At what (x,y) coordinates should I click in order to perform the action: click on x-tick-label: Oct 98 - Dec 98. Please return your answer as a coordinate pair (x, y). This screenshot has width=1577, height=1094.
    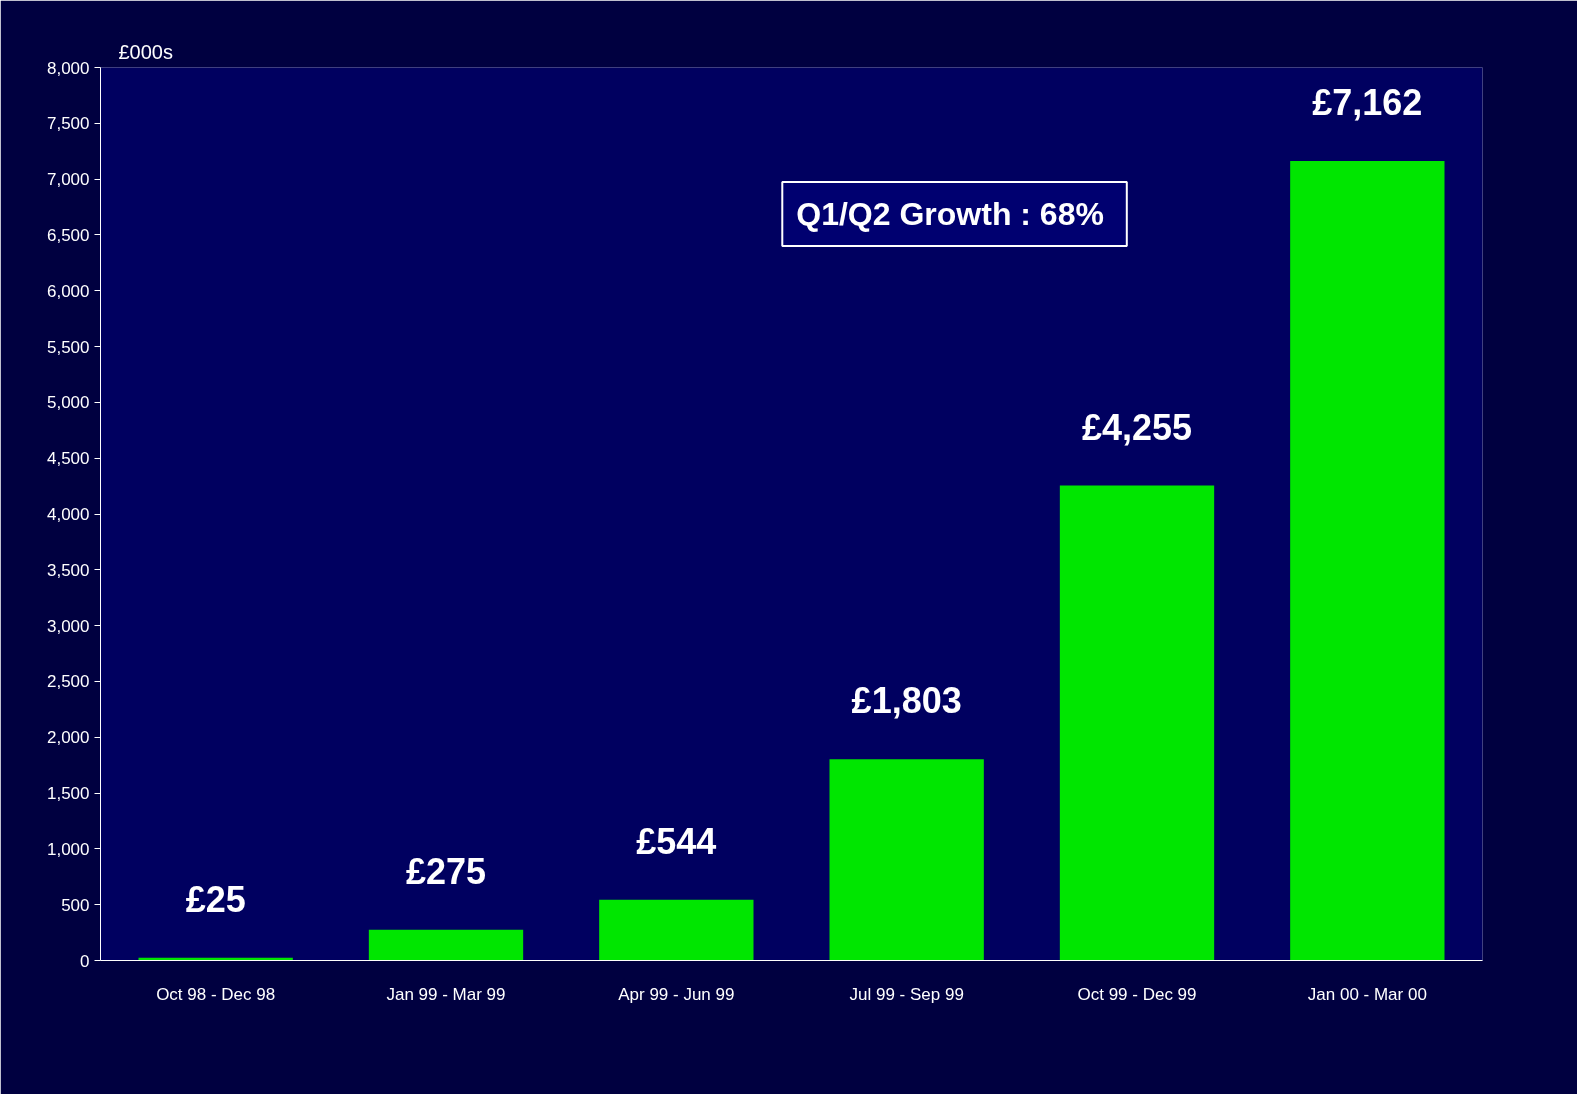
    Looking at the image, I should click on (216, 994).